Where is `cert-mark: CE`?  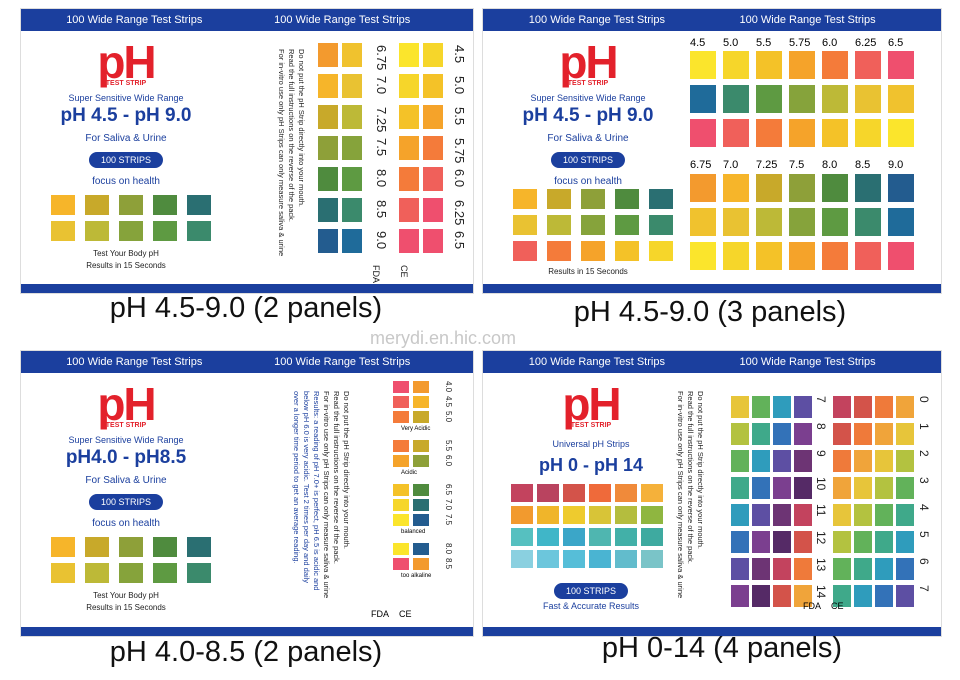 cert-mark: CE is located at coordinates (404, 271).